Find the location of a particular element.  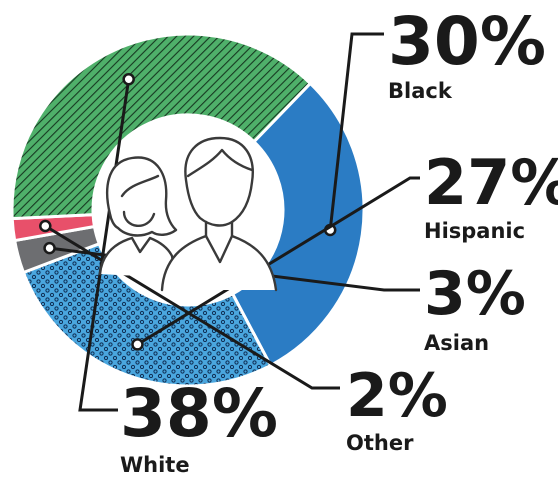

category-label-asian: Asian is located at coordinates (456, 343).